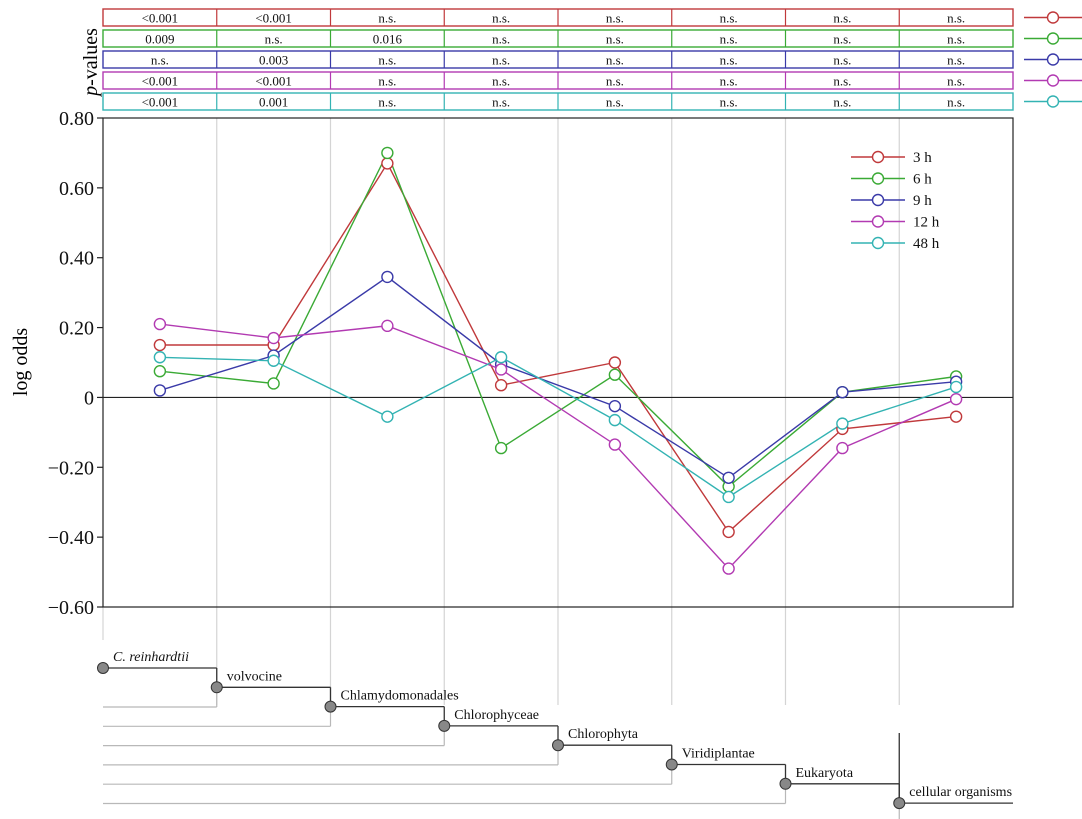 The image size is (1082, 819). What do you see at coordinates (895, 201) in the screenshot?
I see `legend: 3 h 6 h 9 h 12 h 48 h` at bounding box center [895, 201].